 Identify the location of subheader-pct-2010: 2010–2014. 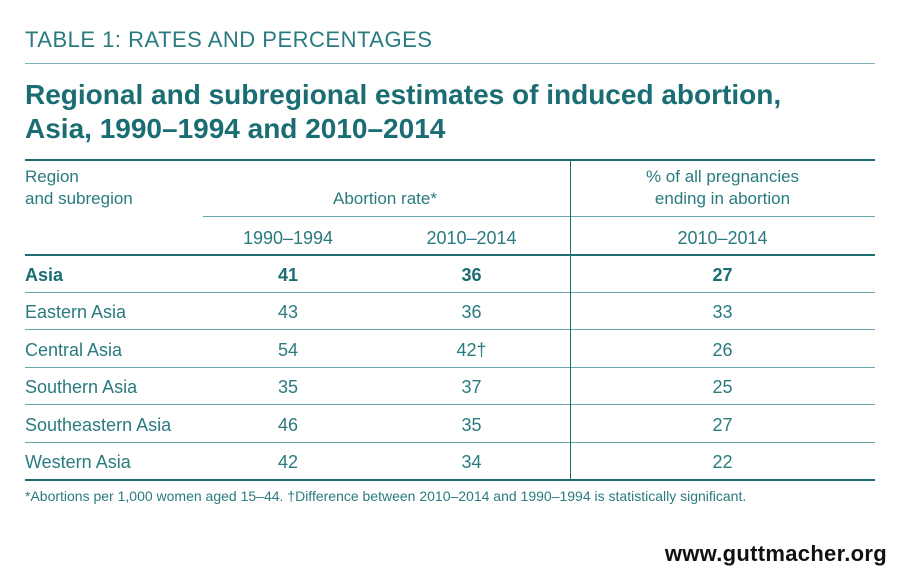
(722, 238).